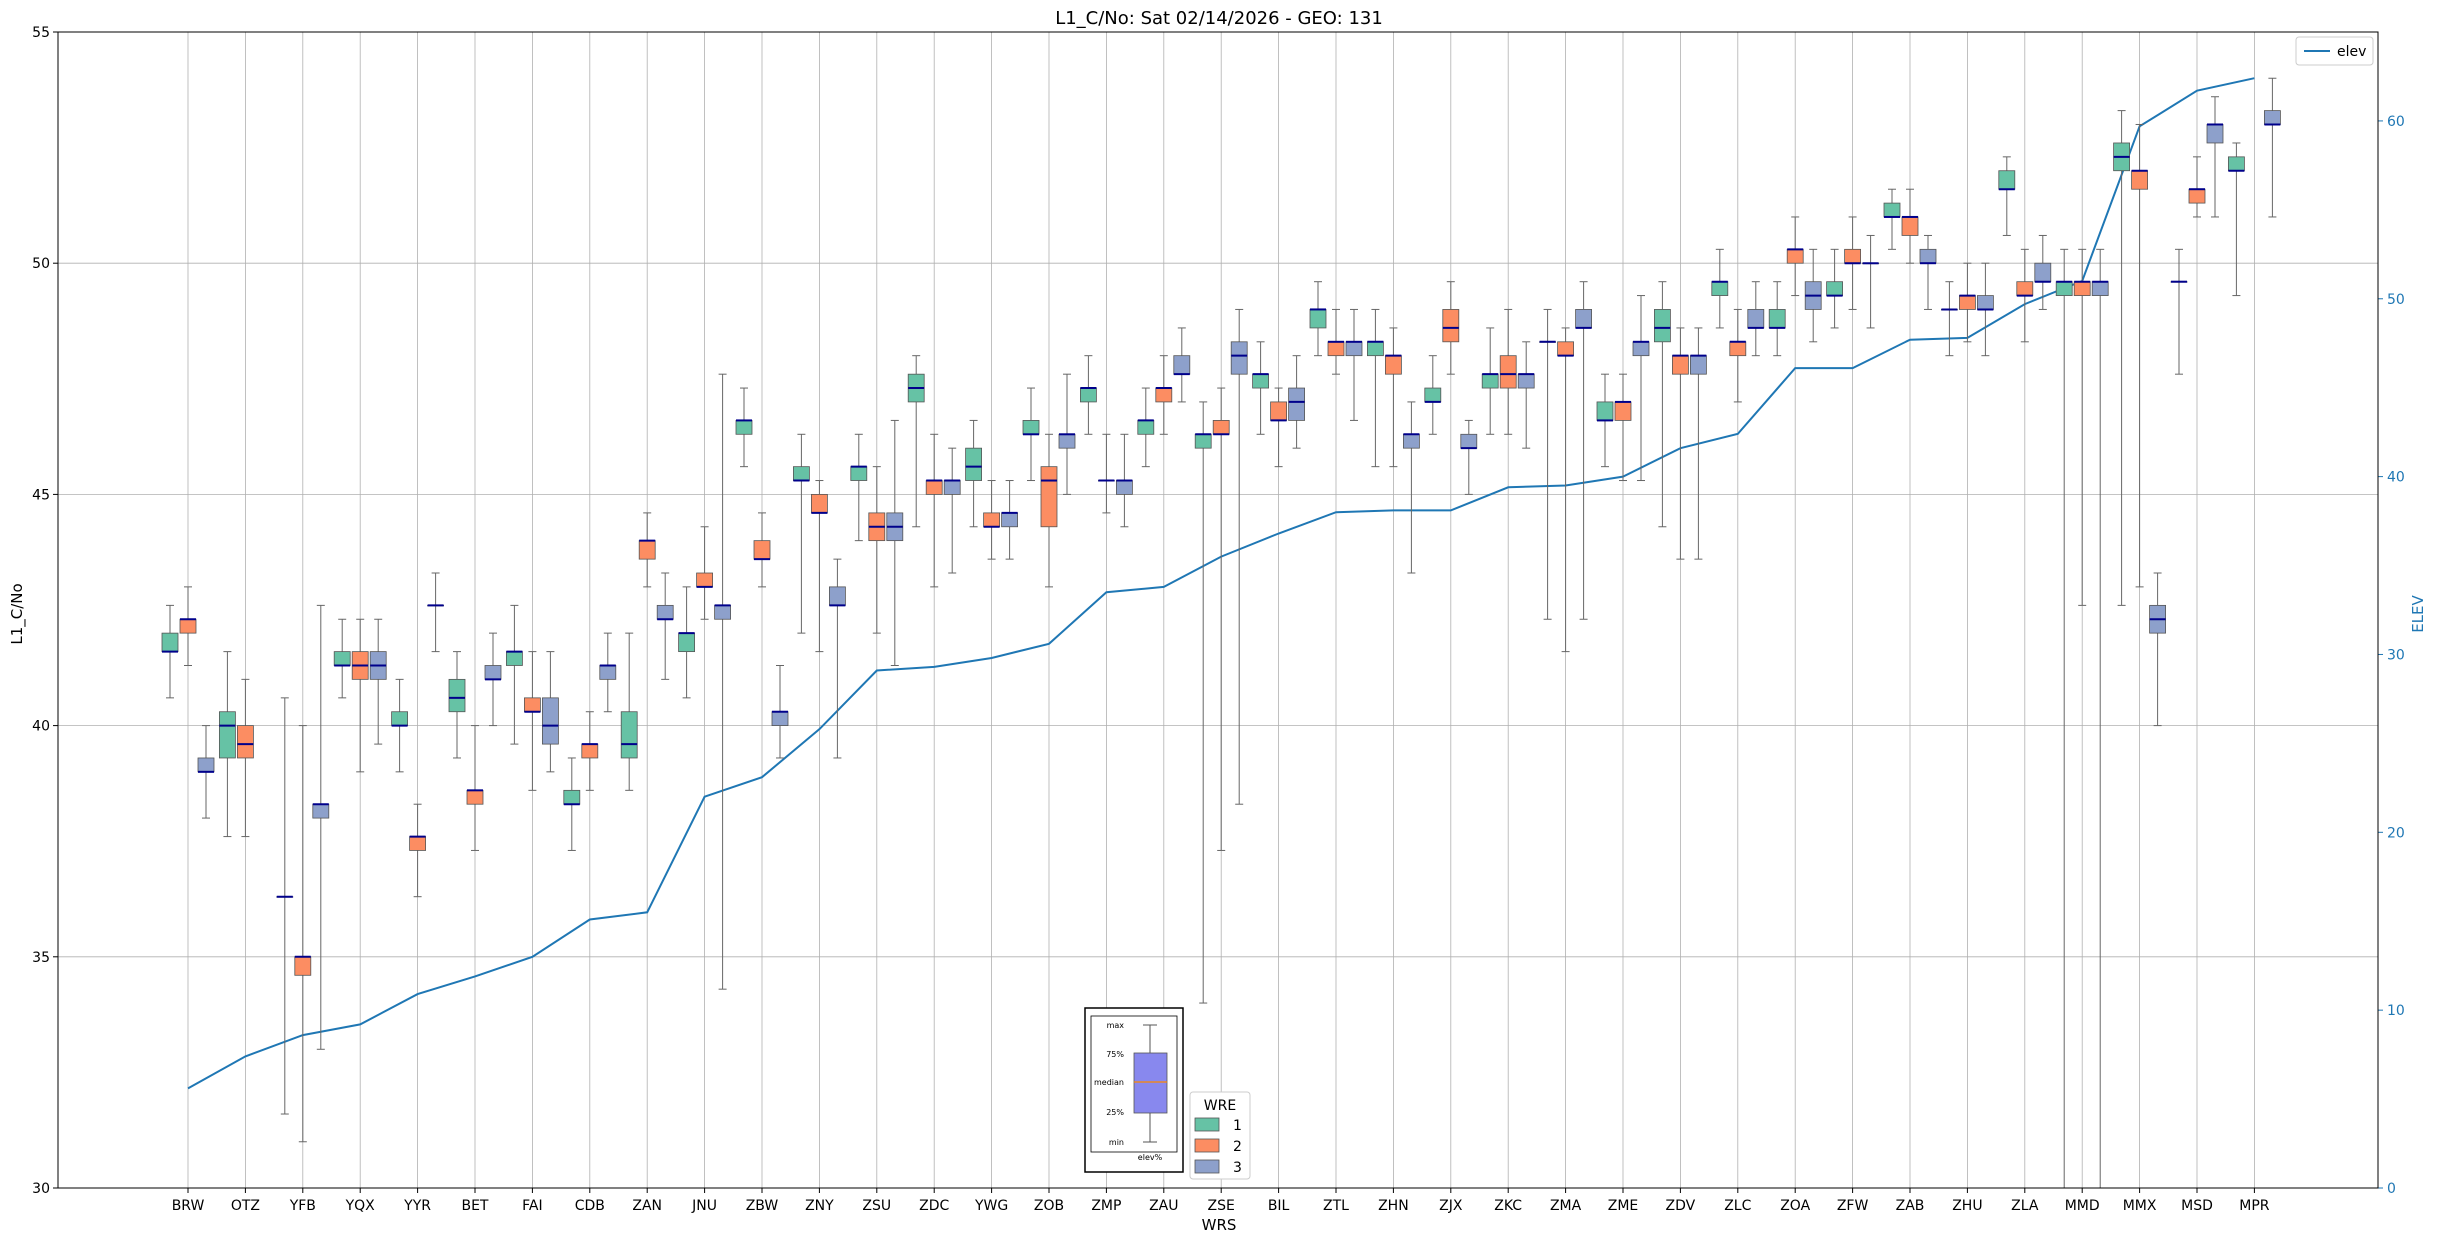 Image resolution: width=2438 pixels, height=1240 pixels. What do you see at coordinates (1219, 1225) in the screenshot?
I see `x-axis-label: WRS` at bounding box center [1219, 1225].